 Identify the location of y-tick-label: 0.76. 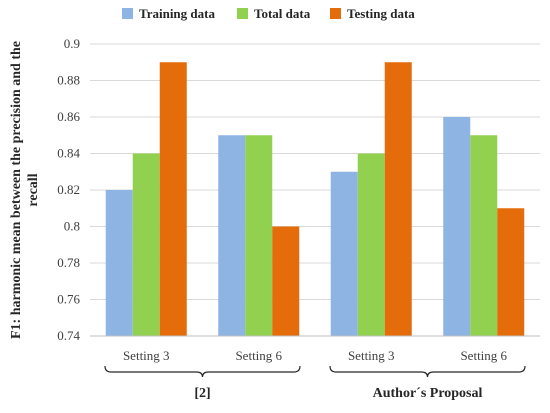
(68, 299).